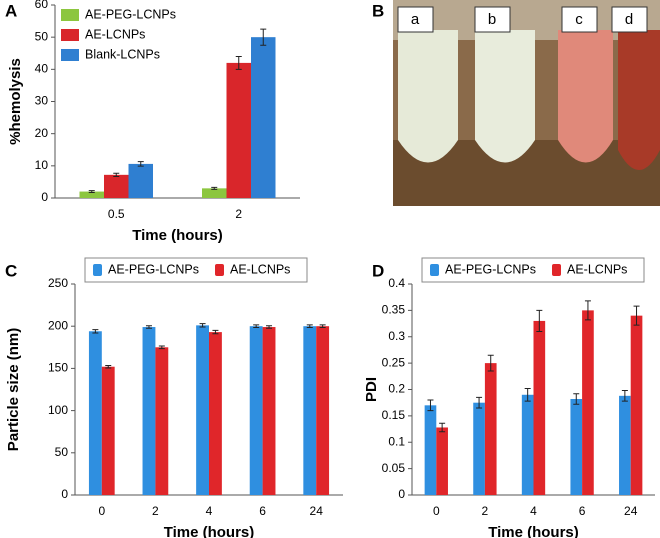 The width and height of the screenshot is (660, 538). I want to click on y-axis-title: PDI, so click(371, 389).